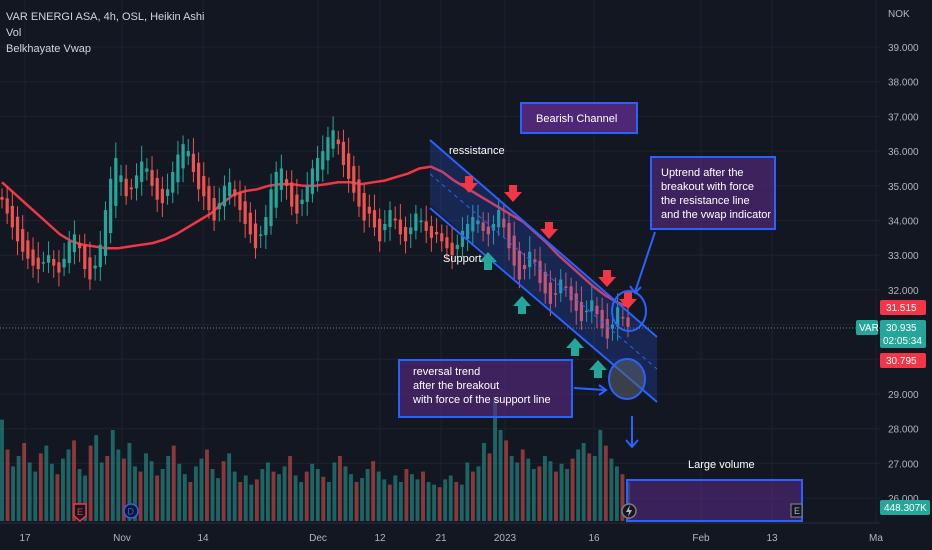 The height and width of the screenshot is (550, 932). What do you see at coordinates (25, 538) in the screenshot?
I see `time-tick-label: 17` at bounding box center [25, 538].